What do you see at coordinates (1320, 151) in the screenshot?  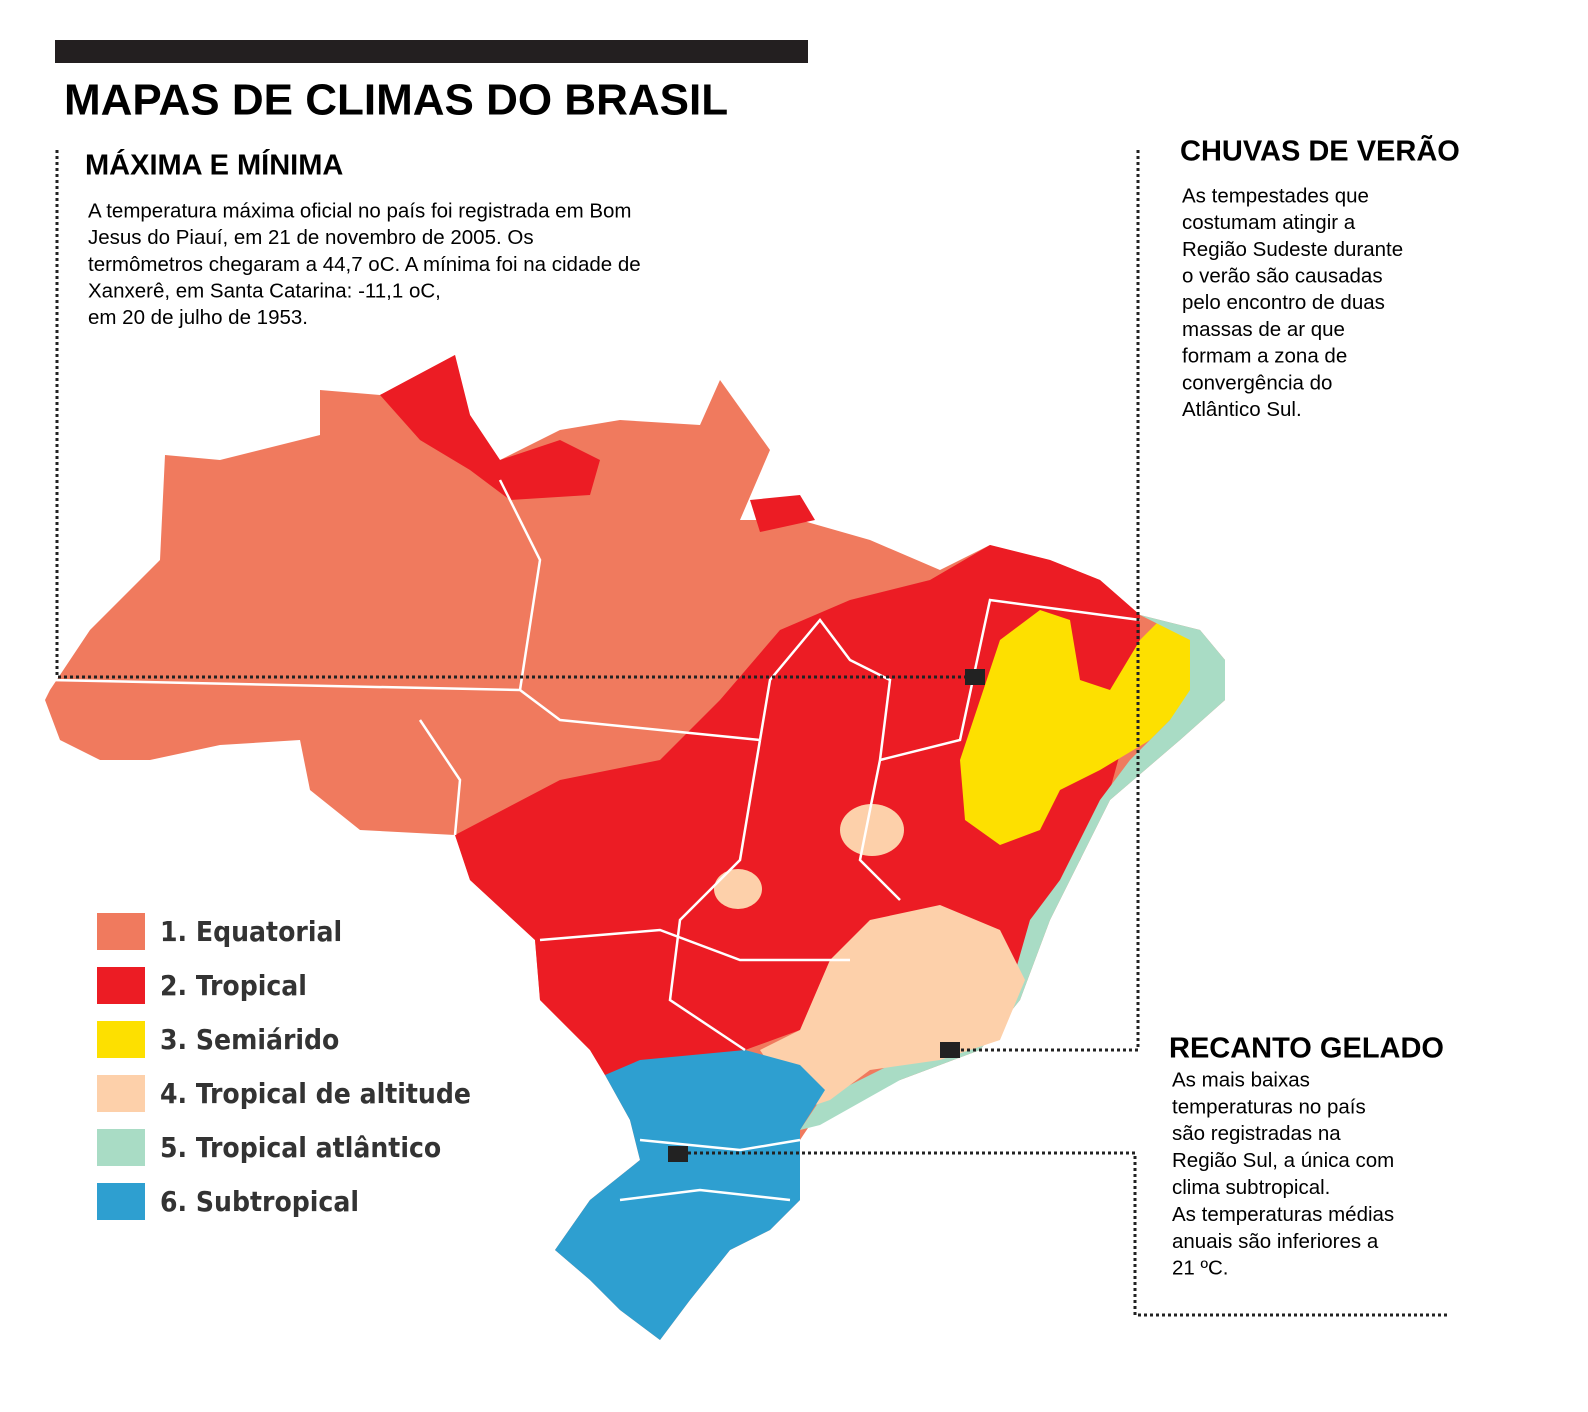 I see `section-heading: CHUVAS DE VERÃO` at bounding box center [1320, 151].